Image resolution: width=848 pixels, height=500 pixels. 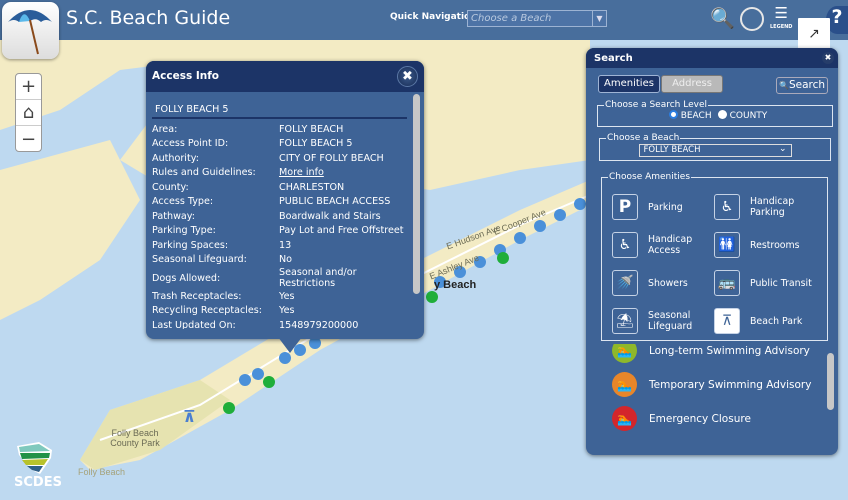 What do you see at coordinates (712, 58) in the screenshot?
I see `search-panel-title: Search` at bounding box center [712, 58].